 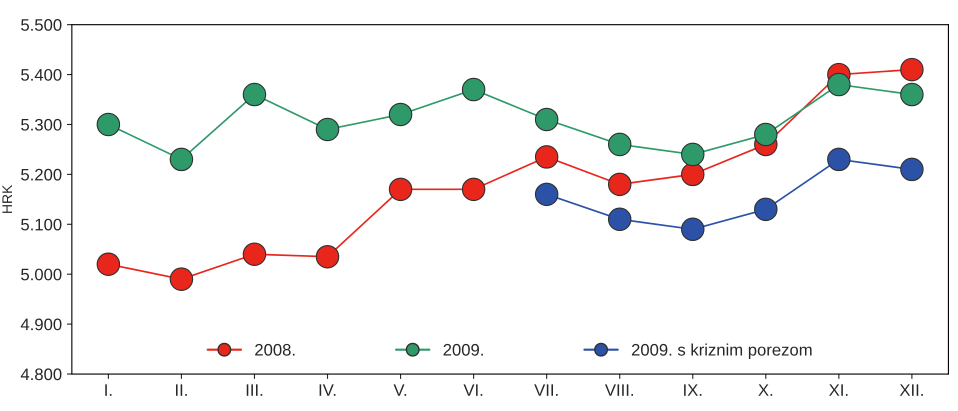 What do you see at coordinates (722, 351) in the screenshot?
I see `legend-label: 2009. s kriznim porezom` at bounding box center [722, 351].